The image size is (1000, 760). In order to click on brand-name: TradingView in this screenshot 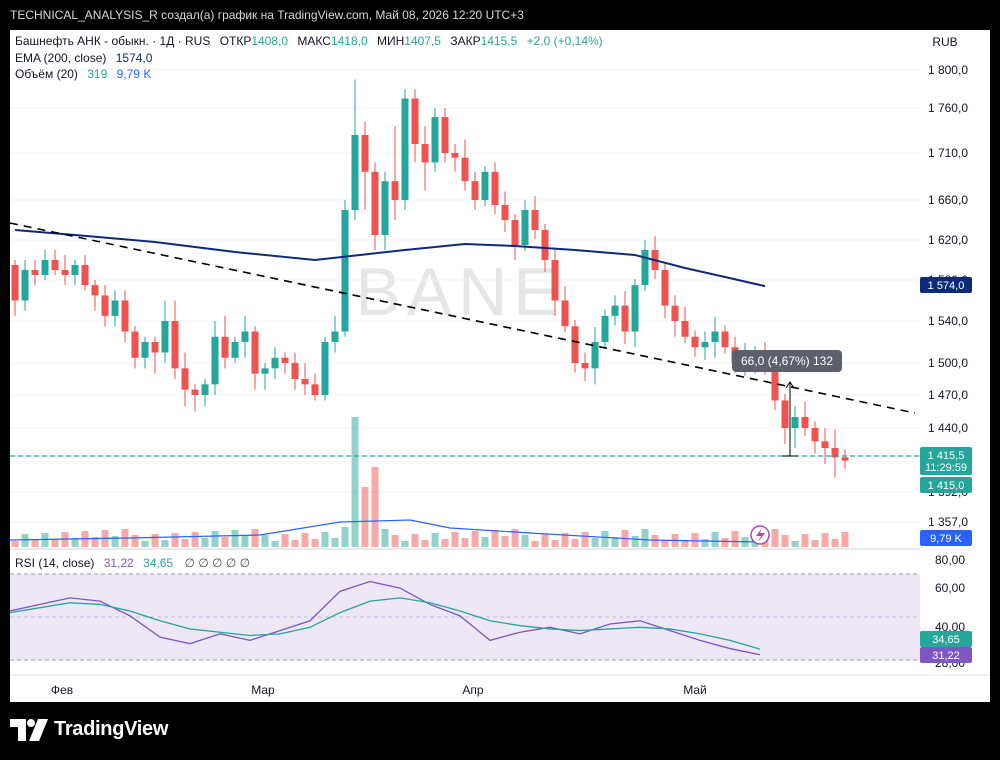, I will do `click(111, 729)`.